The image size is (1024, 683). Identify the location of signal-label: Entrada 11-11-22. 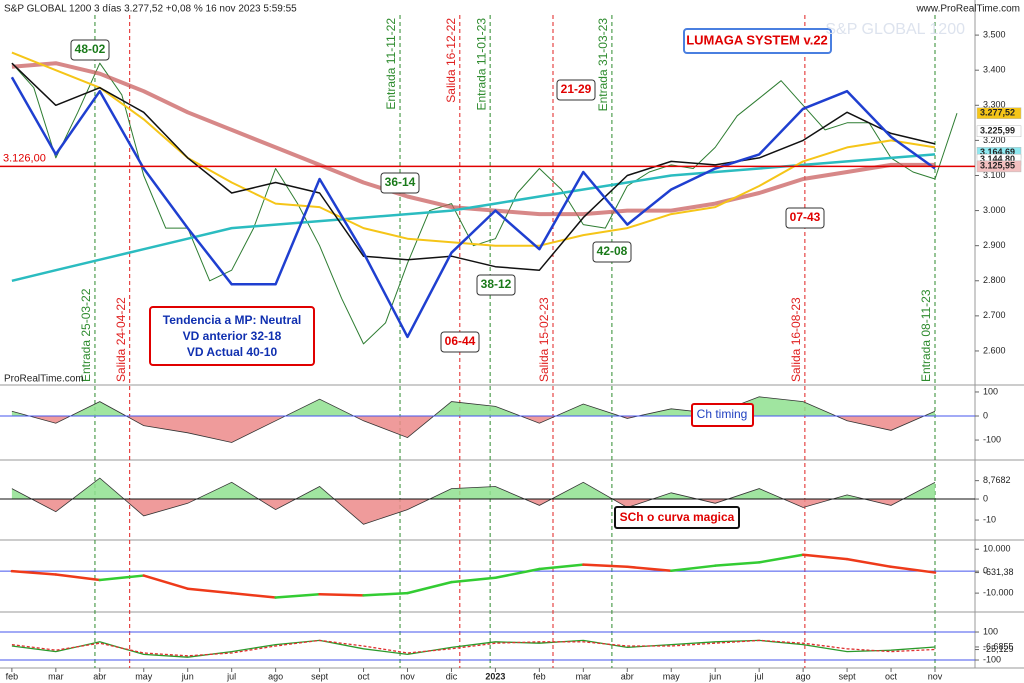
(391, 64).